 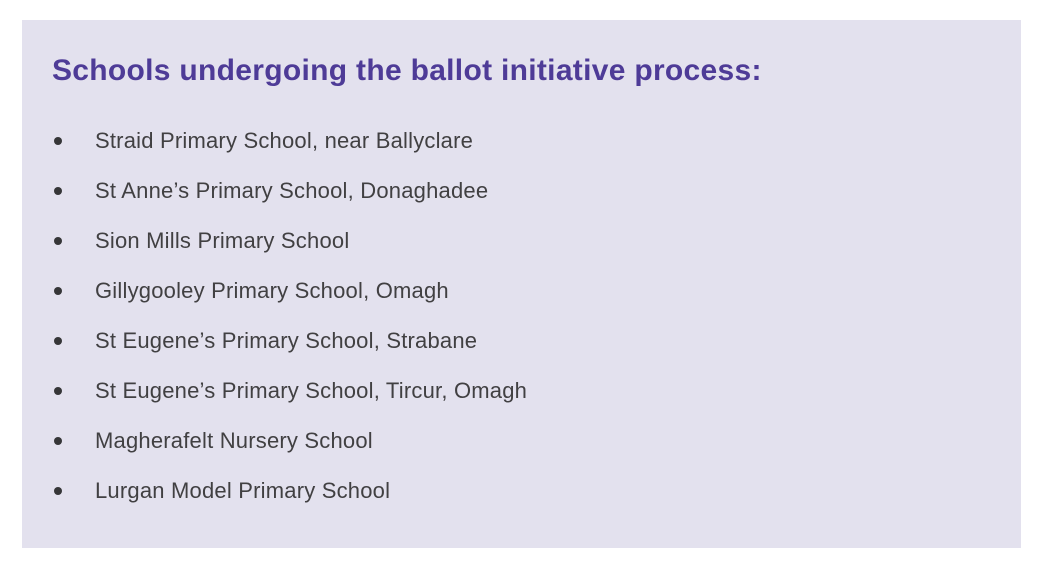 What do you see at coordinates (243, 490) in the screenshot?
I see `school-name: Lurgan Model Primary School` at bounding box center [243, 490].